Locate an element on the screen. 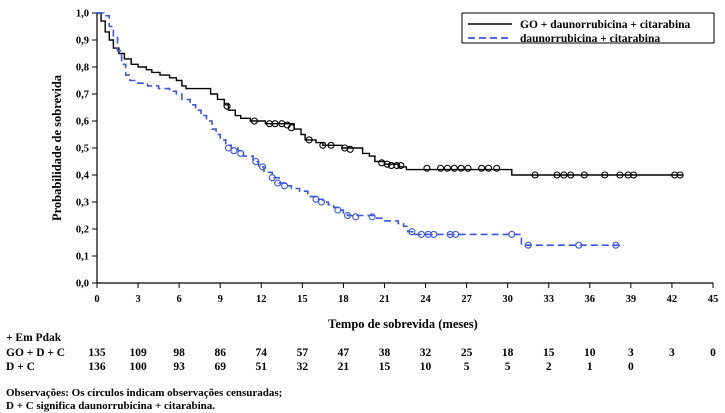  x-tick-label: 18 is located at coordinates (343, 299).